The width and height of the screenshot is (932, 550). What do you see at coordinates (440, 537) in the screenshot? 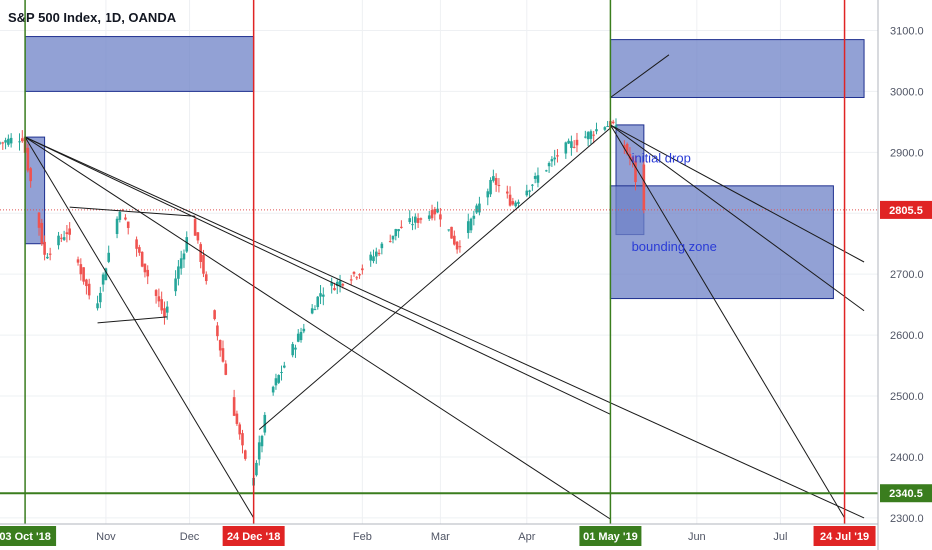
I see `time-tick-label: Mar` at bounding box center [440, 537].